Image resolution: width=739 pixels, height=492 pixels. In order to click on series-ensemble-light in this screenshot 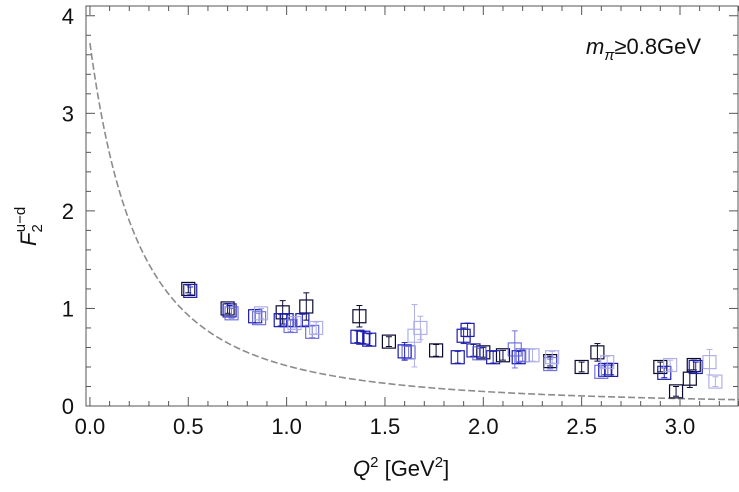, I will do `click(488, 346)`.